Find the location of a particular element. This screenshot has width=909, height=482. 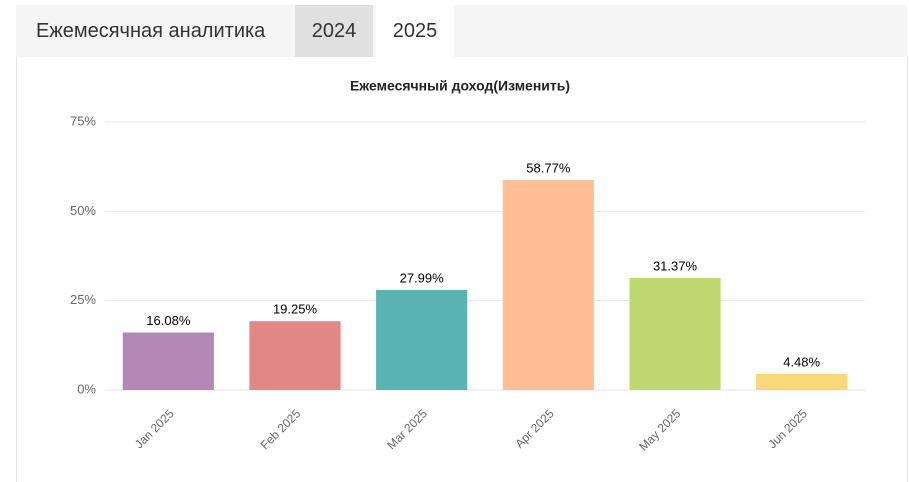

y-tick-label: 50% is located at coordinates (83, 210).